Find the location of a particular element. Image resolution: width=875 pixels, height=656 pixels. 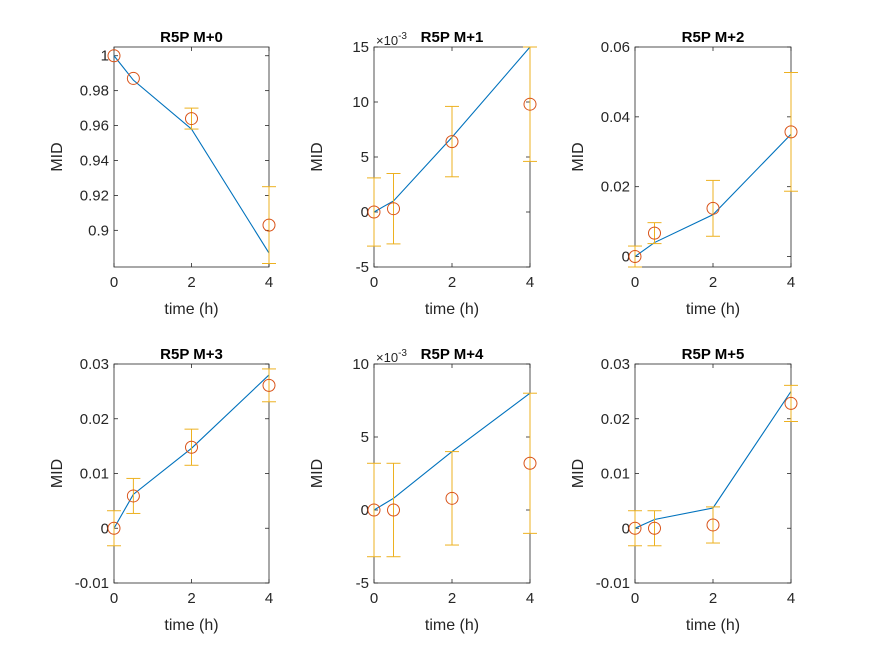

subplot-title: R5P M+4 is located at coordinates (452, 354).